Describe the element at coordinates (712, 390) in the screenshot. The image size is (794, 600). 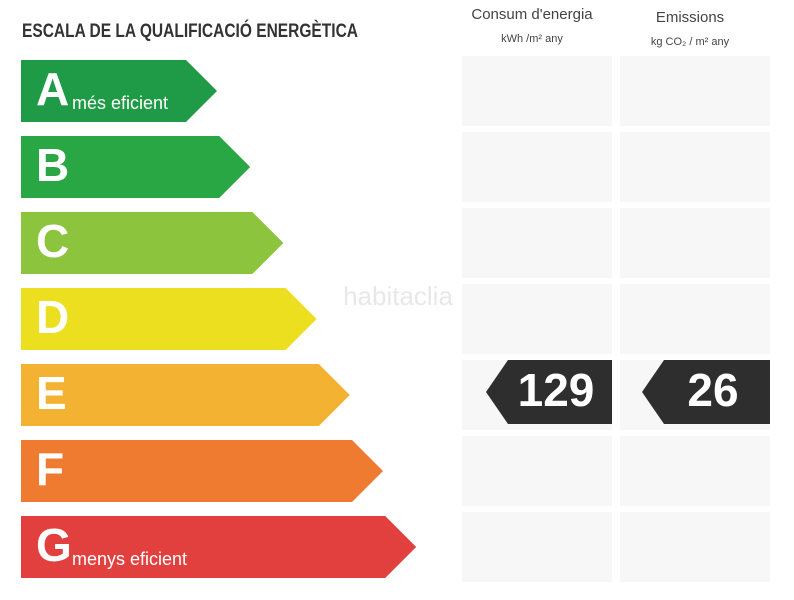
I see `value-text: 26` at that location.